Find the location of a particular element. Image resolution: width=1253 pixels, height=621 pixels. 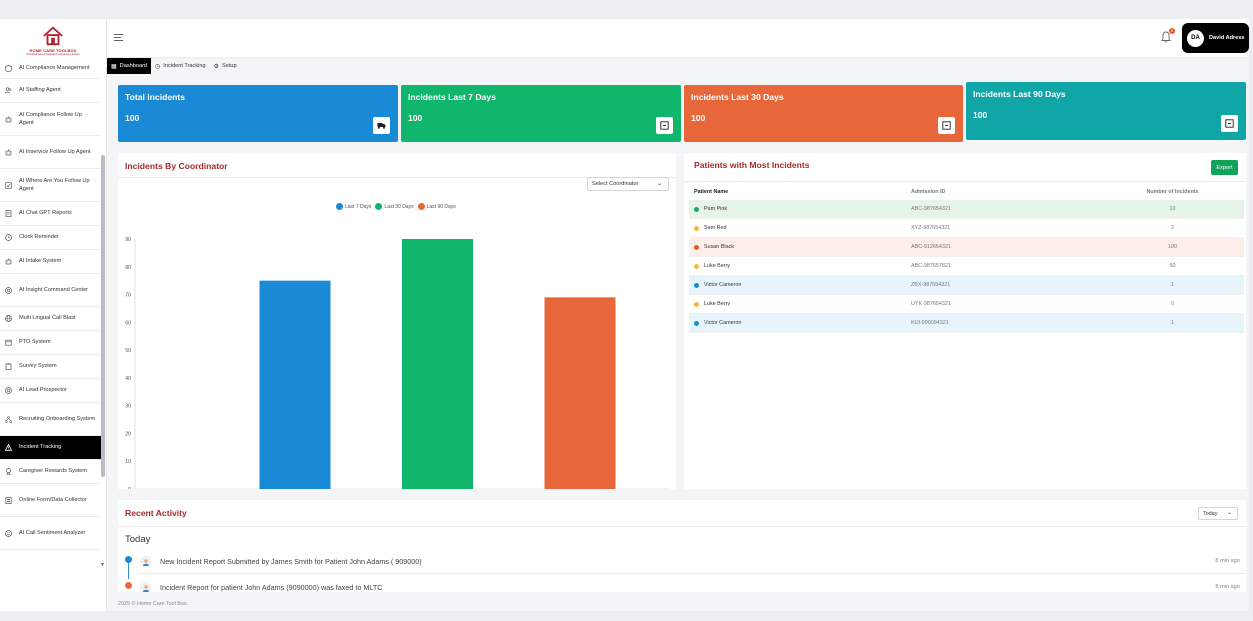

column-header-patient-name: Patient Name is located at coordinates (711, 191).